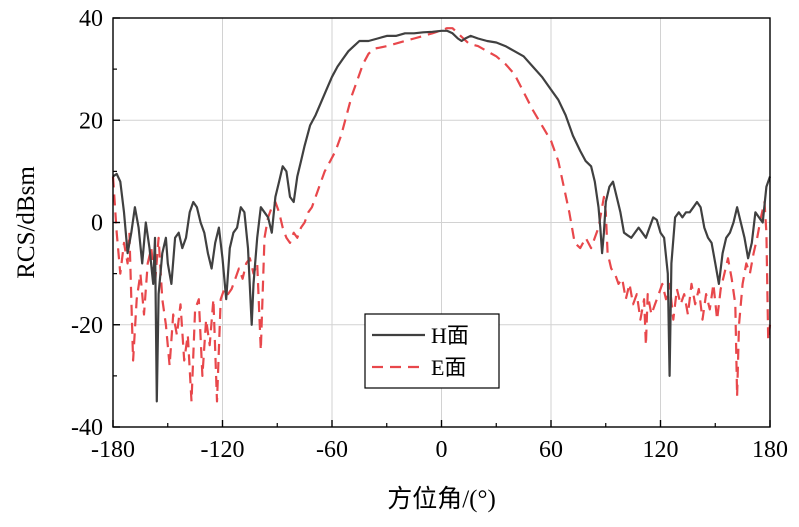  What do you see at coordinates (661, 450) in the screenshot?
I see `x-tick-label: 120` at bounding box center [661, 450].